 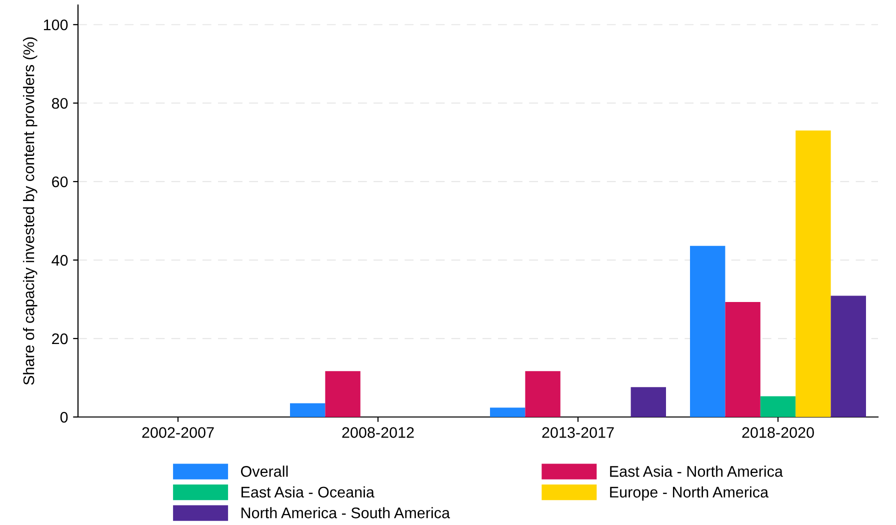 I want to click on legend-label: North America - South America, so click(x=346, y=512).